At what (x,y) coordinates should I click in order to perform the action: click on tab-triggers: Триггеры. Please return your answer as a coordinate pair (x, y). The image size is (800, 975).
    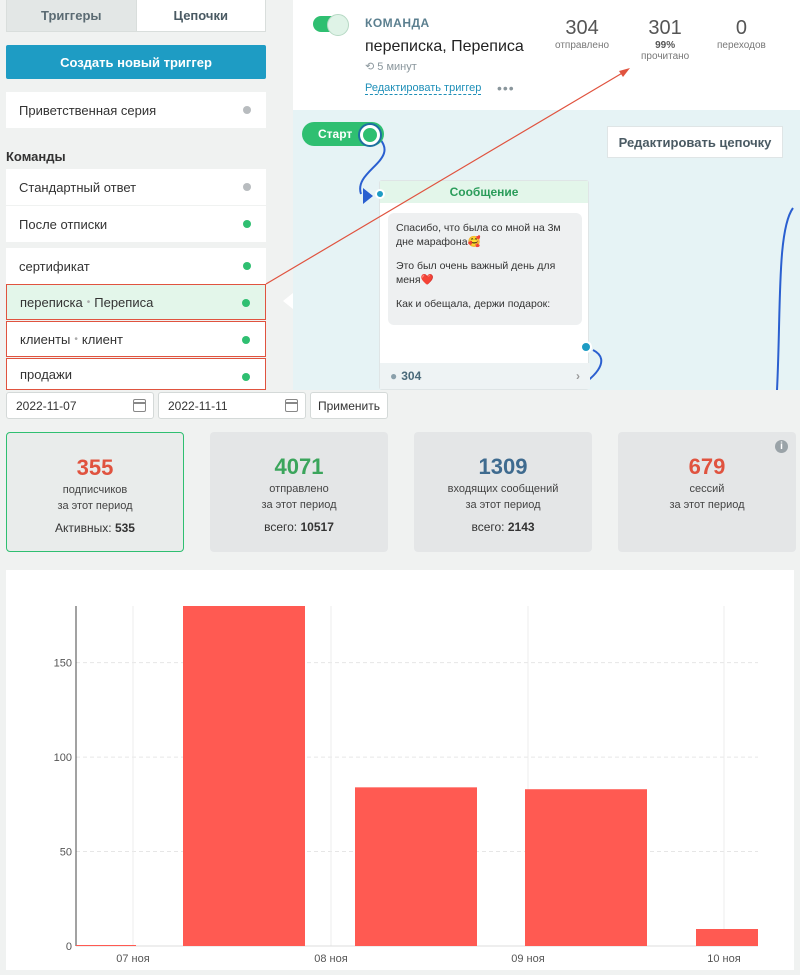
    Looking at the image, I should click on (71, 15).